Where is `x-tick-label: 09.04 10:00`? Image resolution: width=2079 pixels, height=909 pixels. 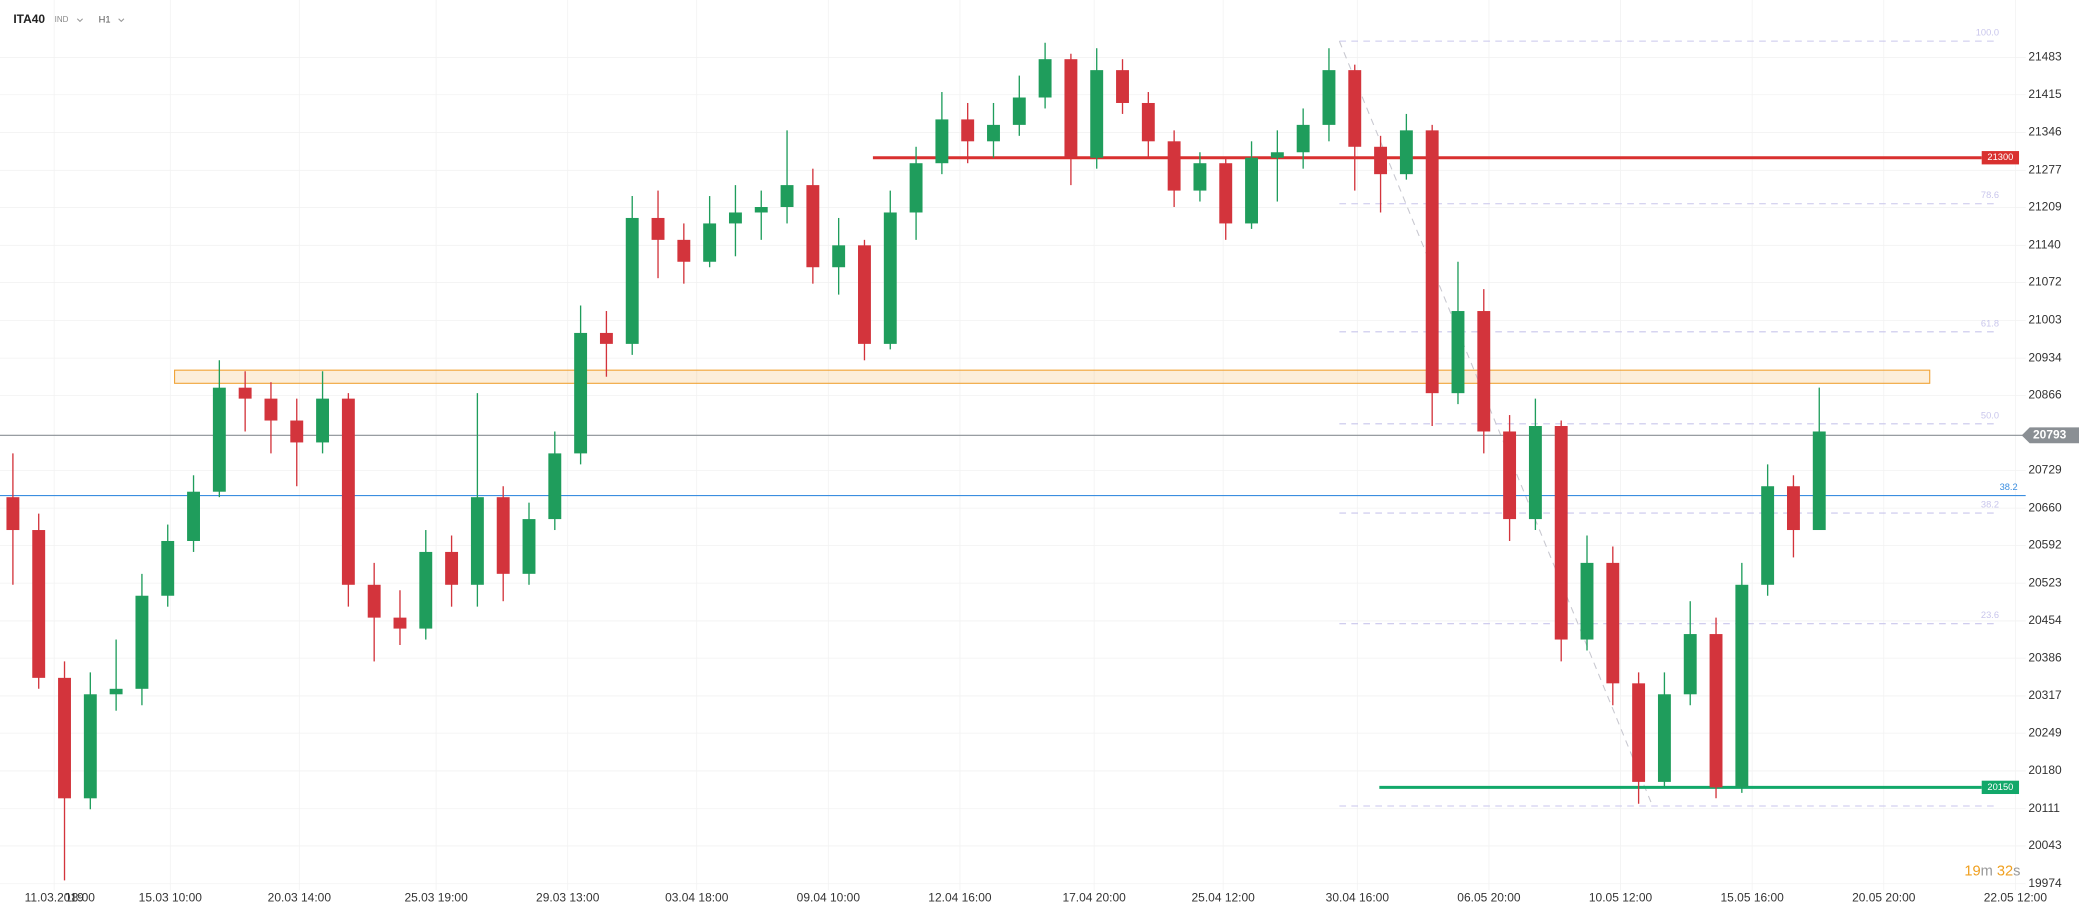 x-tick-label: 09.04 10:00 is located at coordinates (829, 897).